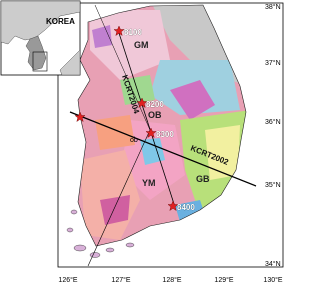 This screenshot has height=297, width=320. I want to click on station-label: 8200, so click(155, 104).